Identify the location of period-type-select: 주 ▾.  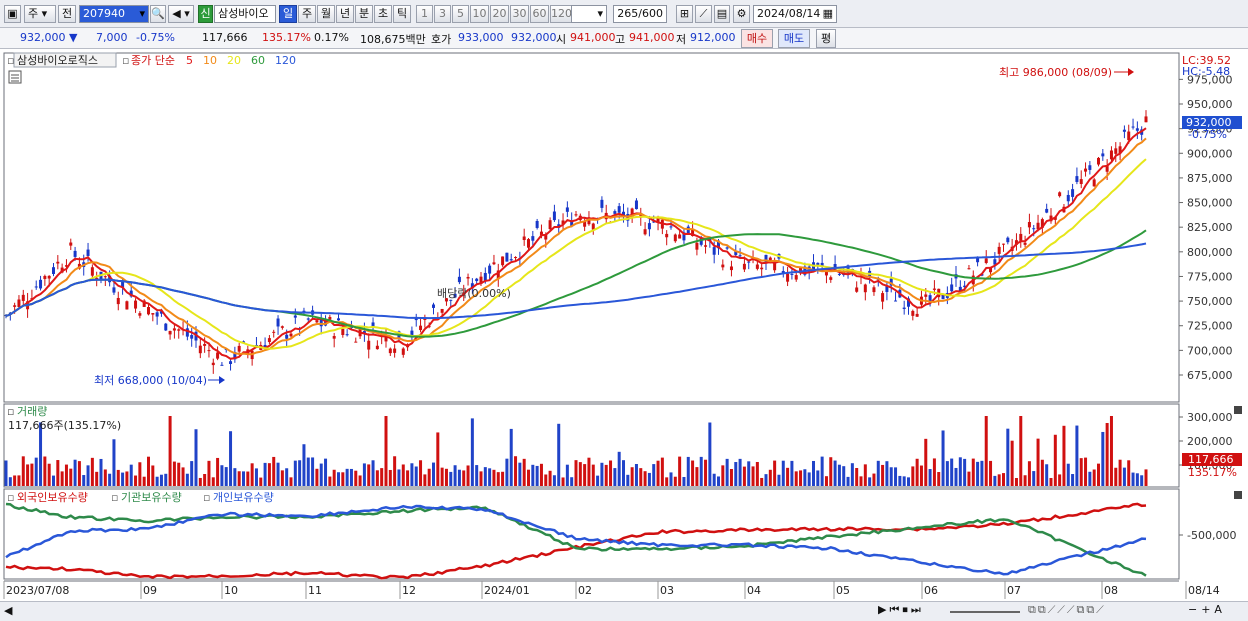
(40, 14).